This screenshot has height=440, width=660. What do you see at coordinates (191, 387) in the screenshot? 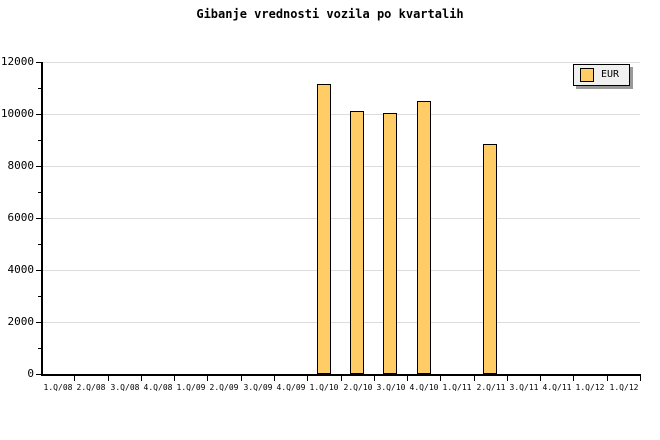
I see `x-axis-label: 1.Q/09` at bounding box center [191, 387].